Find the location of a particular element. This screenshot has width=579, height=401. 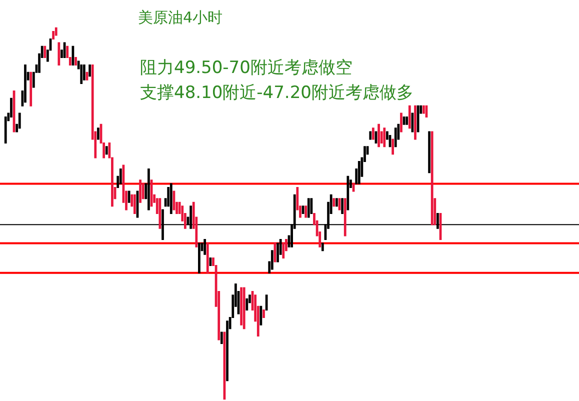

annotation: 阻力49.50-70附近考虑做空 is located at coordinates (246, 68).